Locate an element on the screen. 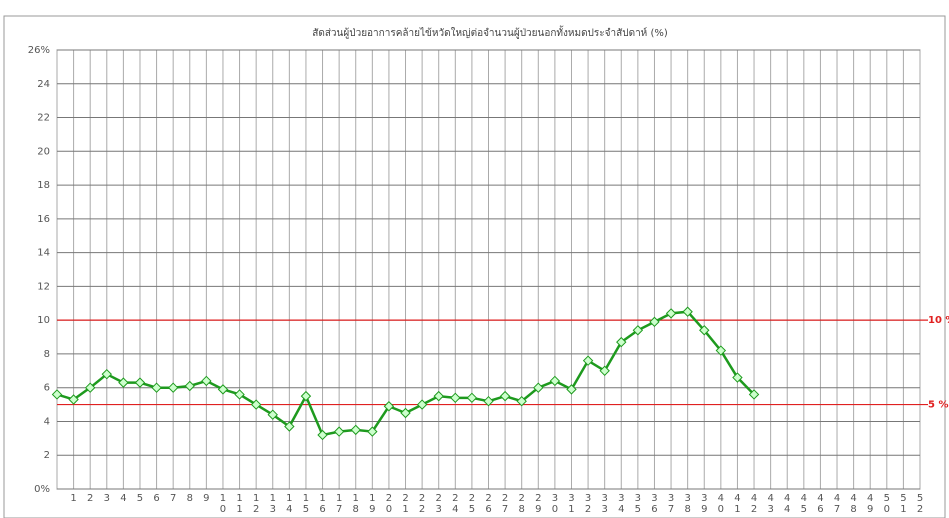 The width and height of the screenshot is (949, 518). x-tick-label: 2 is located at coordinates (90, 498).